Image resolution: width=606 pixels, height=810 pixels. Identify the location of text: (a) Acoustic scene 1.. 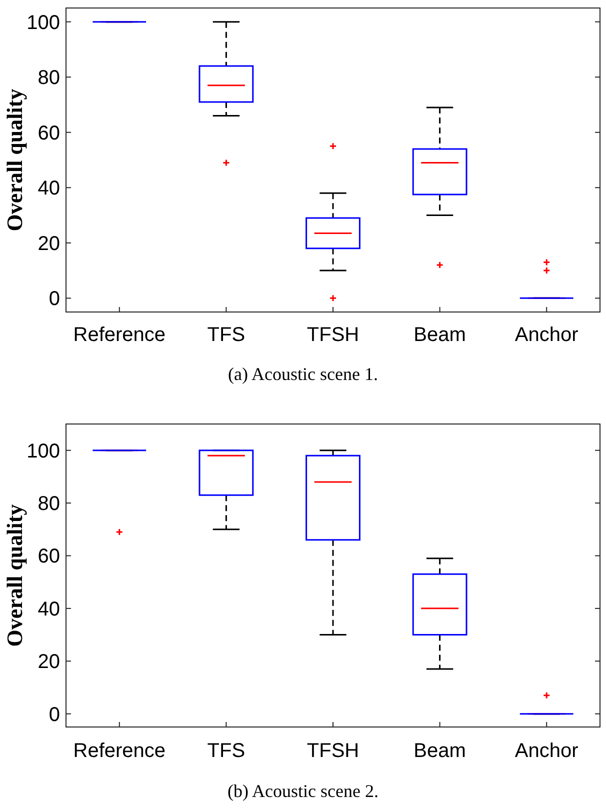
(303, 374).